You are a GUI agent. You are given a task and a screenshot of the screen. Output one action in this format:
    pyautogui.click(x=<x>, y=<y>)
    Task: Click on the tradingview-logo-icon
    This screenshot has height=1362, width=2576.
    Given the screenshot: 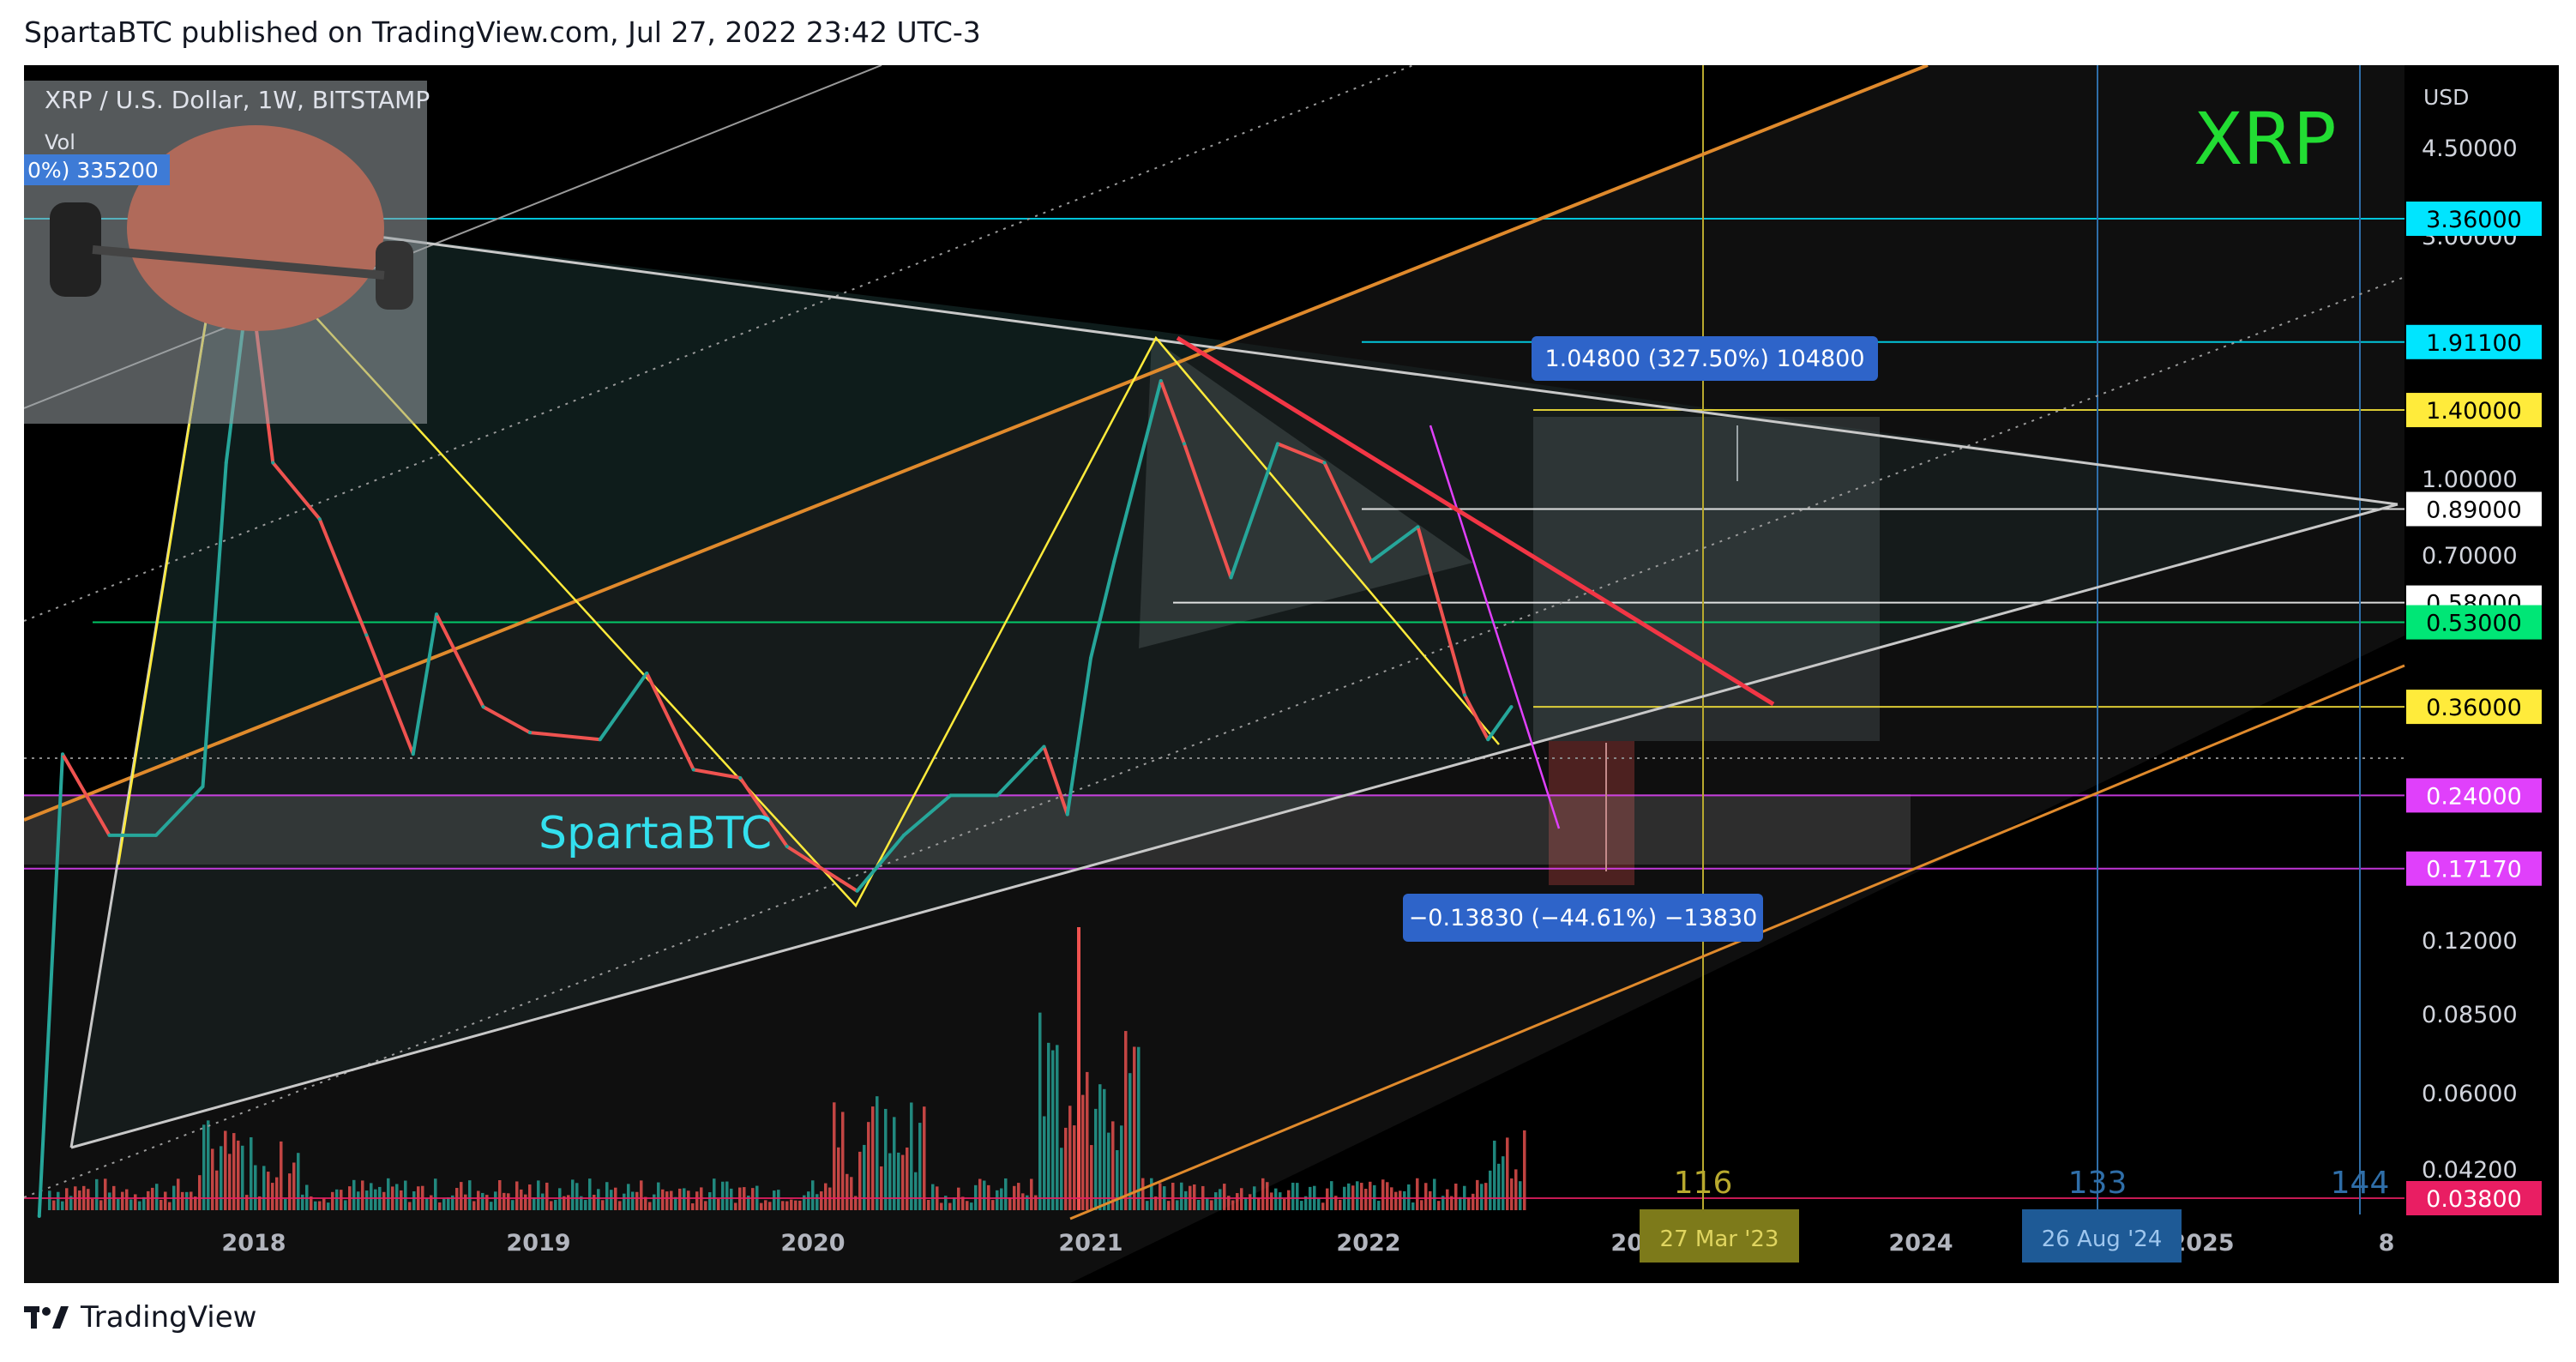 What is the action you would take?
    pyautogui.click(x=46, y=1317)
    